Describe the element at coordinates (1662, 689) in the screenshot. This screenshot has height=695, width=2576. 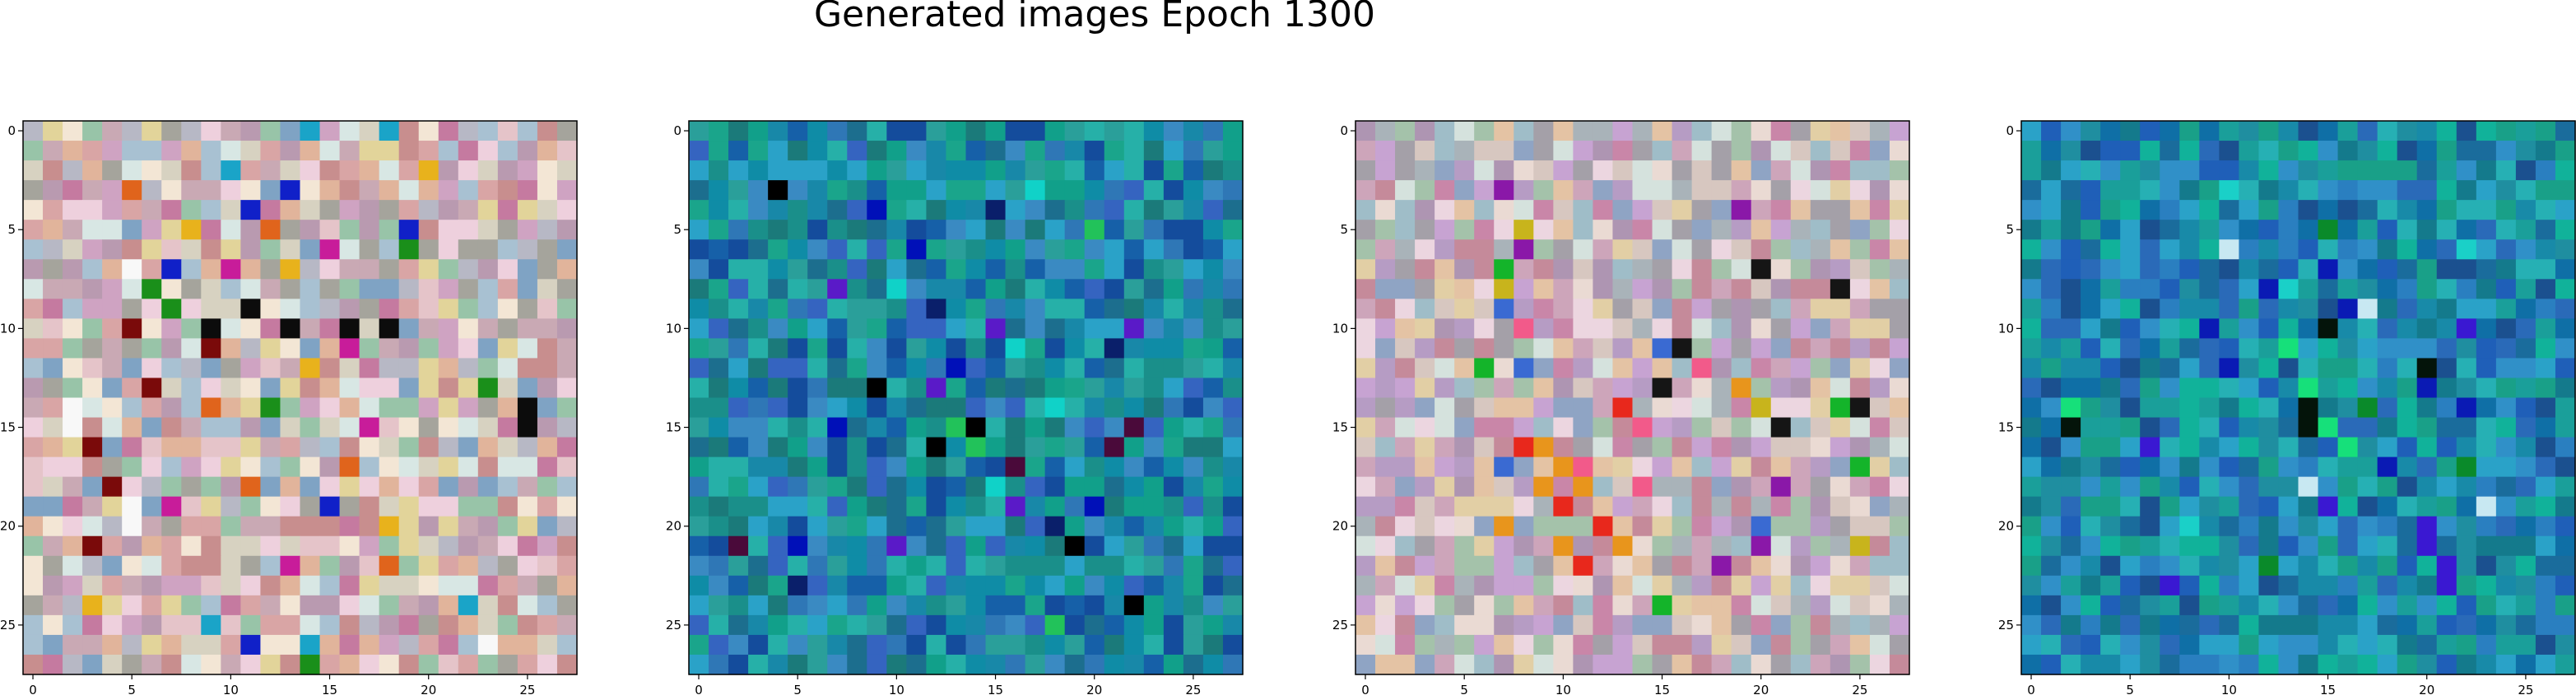
I see `x-tick-label: 15` at that location.